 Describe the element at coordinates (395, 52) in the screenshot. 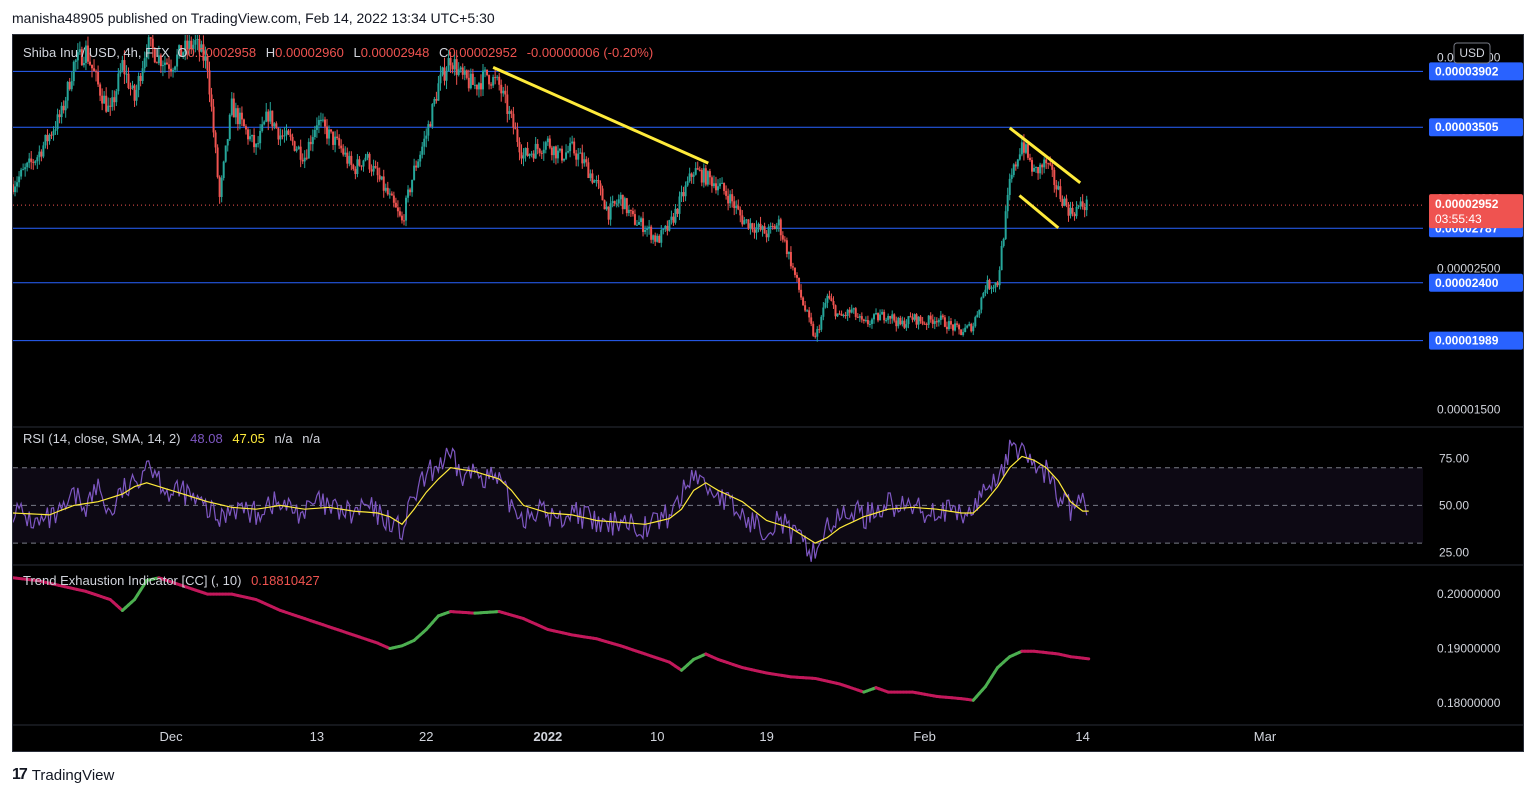

I see `low-value: 0.00002948` at that location.